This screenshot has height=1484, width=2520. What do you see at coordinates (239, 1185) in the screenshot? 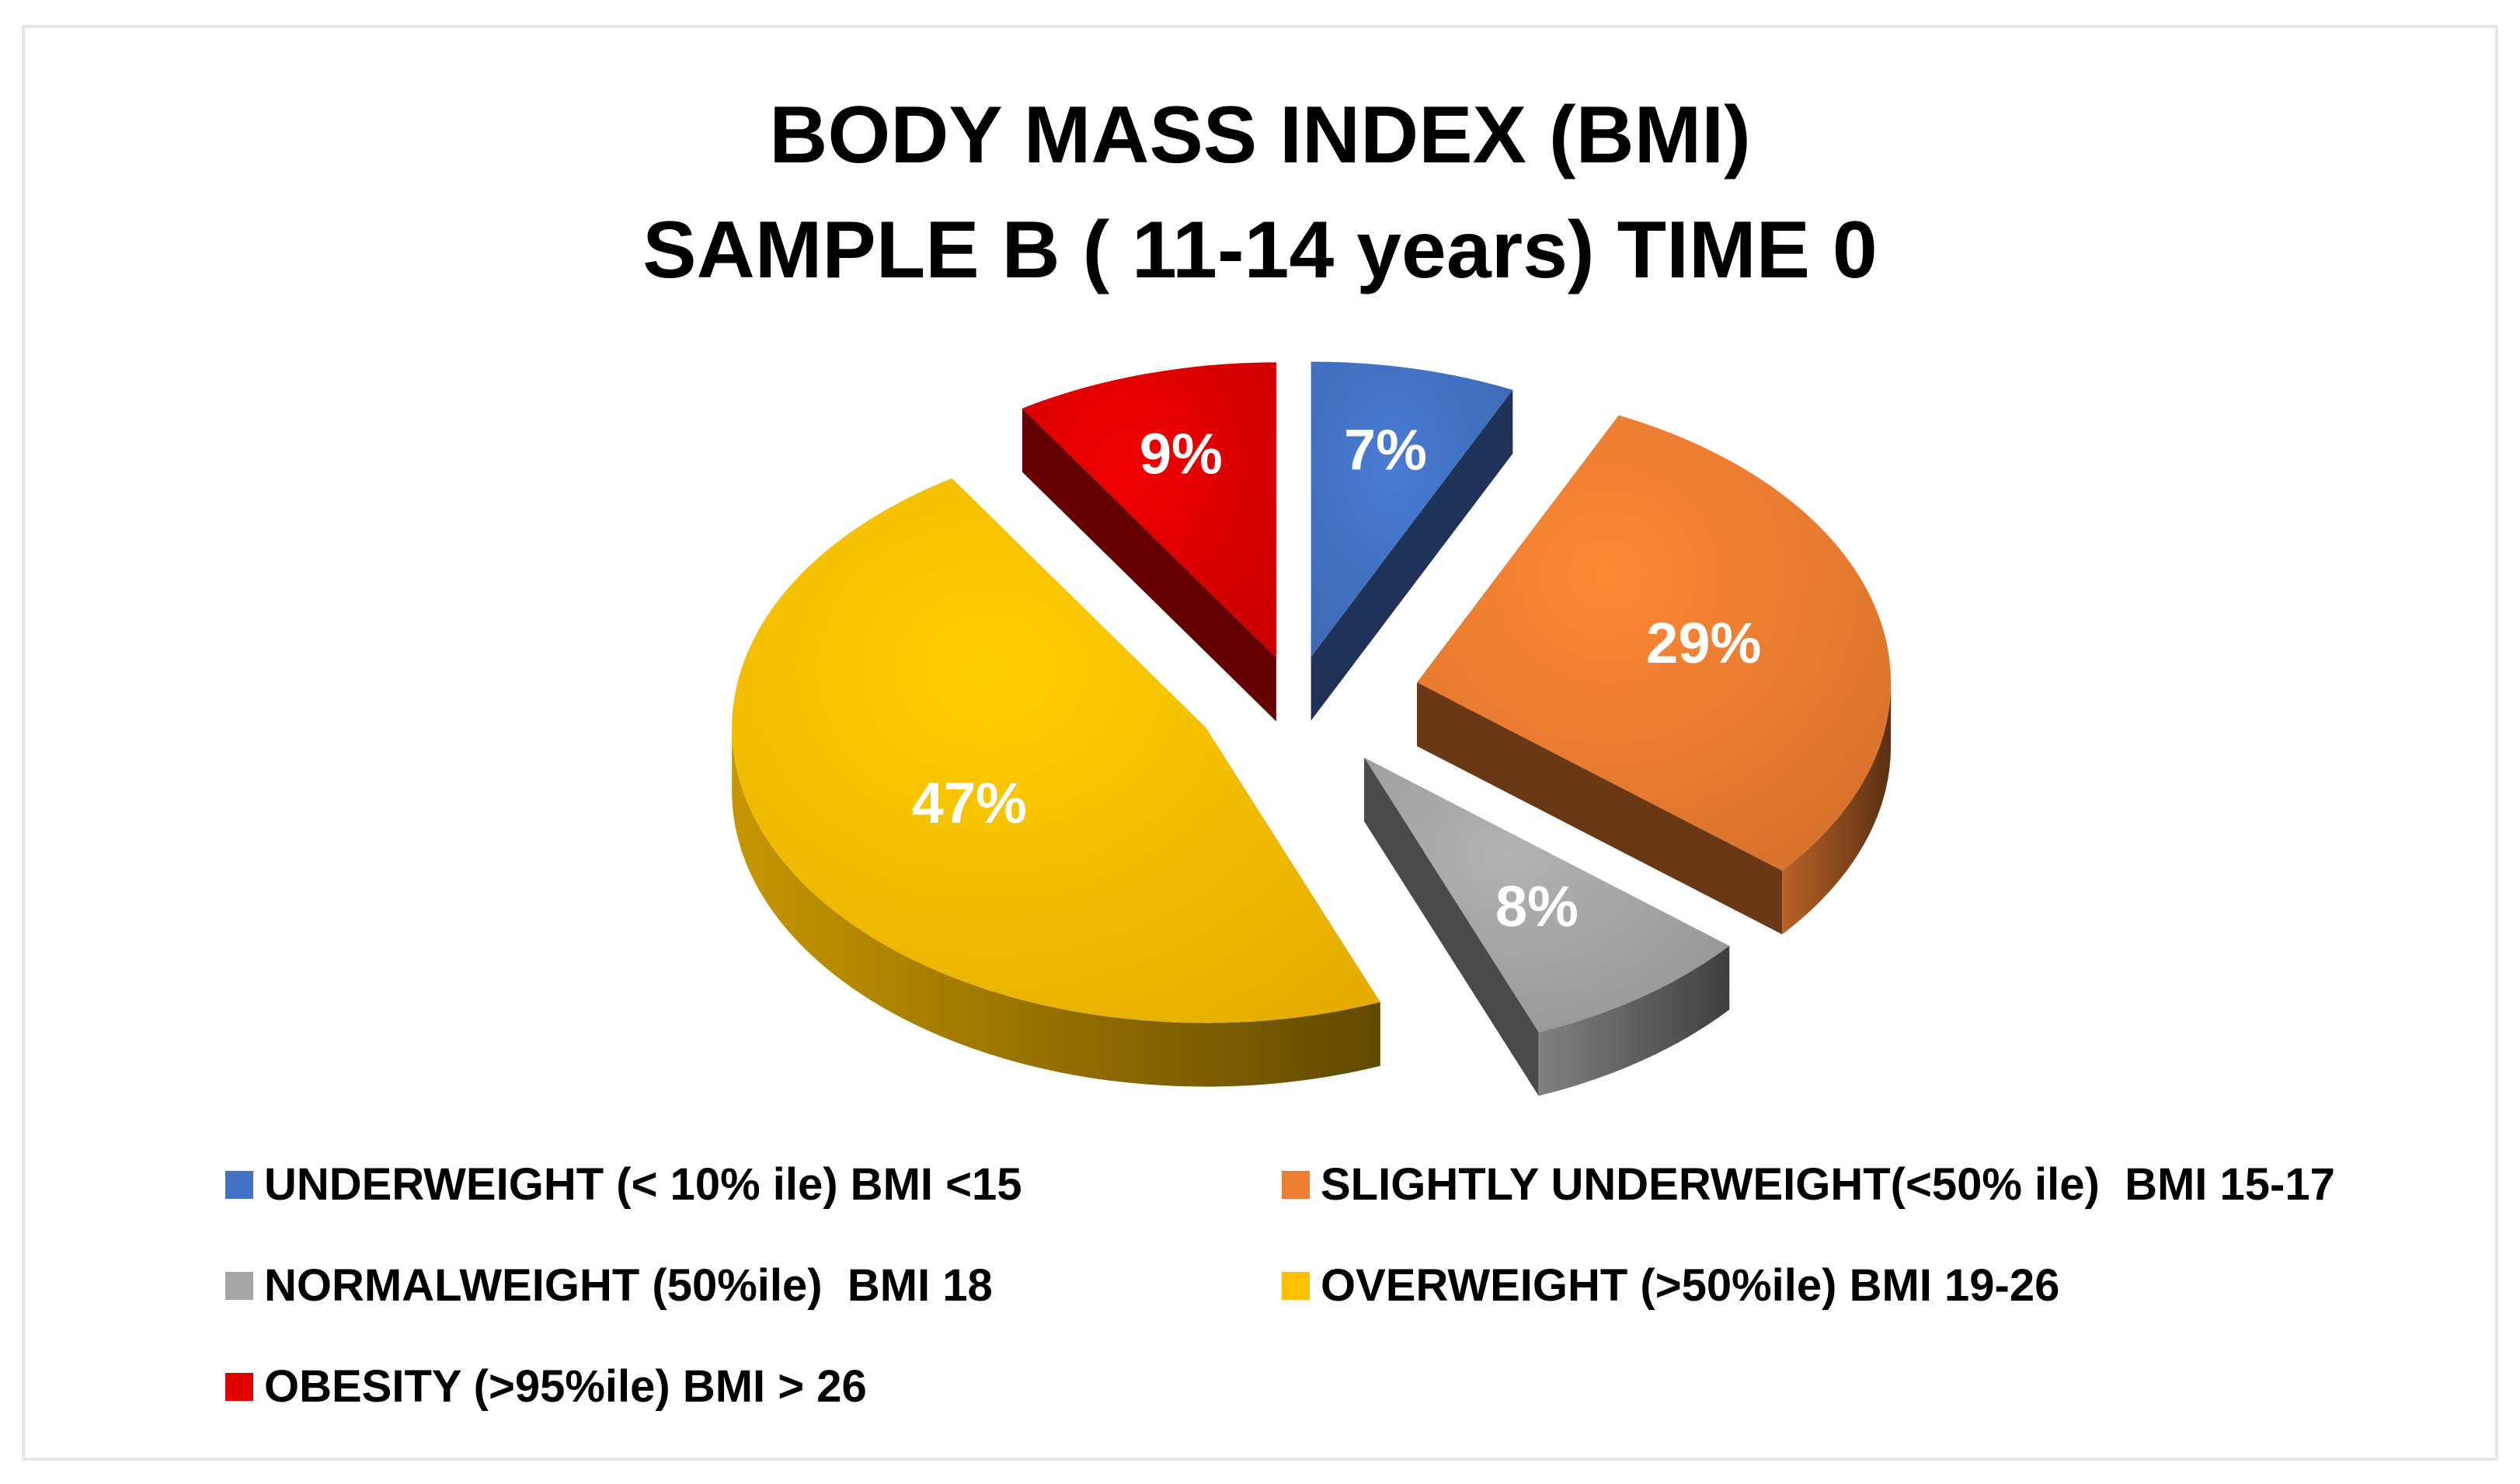
I see `legend-swatch-underweight` at bounding box center [239, 1185].